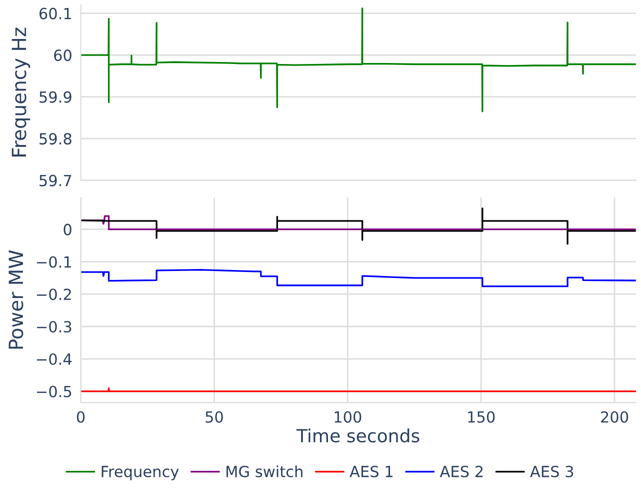  Describe the element at coordinates (358, 435) in the screenshot. I see `x-axis-title: Time seconds` at that location.